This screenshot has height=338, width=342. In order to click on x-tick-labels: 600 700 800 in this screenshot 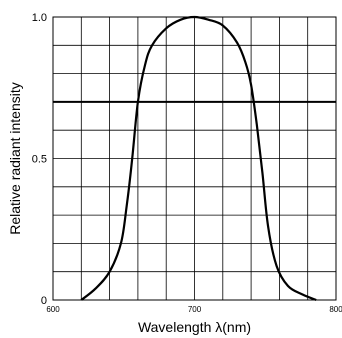, I will do `click(194, 309)`.